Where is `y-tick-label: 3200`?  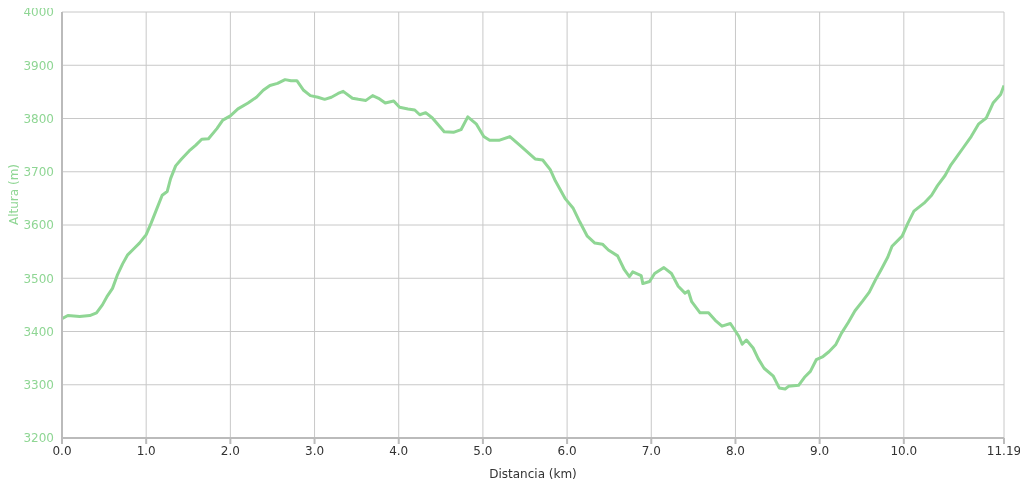 y-tick-label: 3200 is located at coordinates (38, 438).